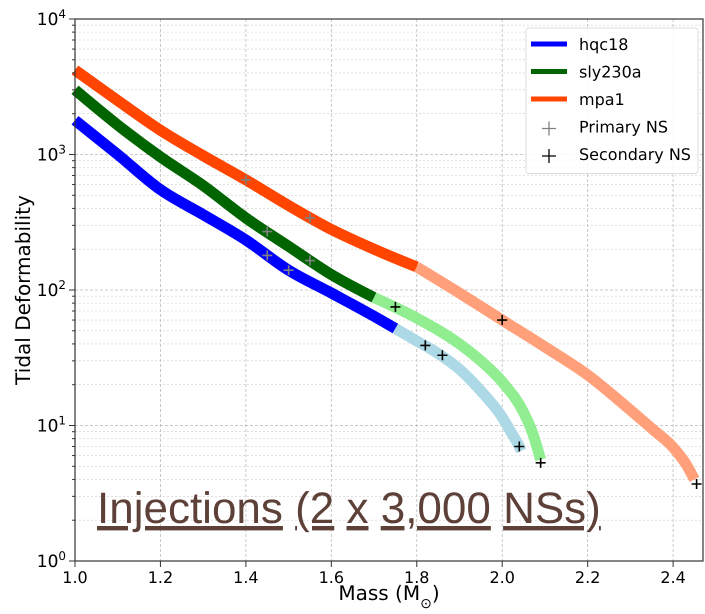 This screenshot has width=705, height=614. What do you see at coordinates (349, 508) in the screenshot?
I see `annotation: Injections (2 x 3,000 NSs)` at bounding box center [349, 508].